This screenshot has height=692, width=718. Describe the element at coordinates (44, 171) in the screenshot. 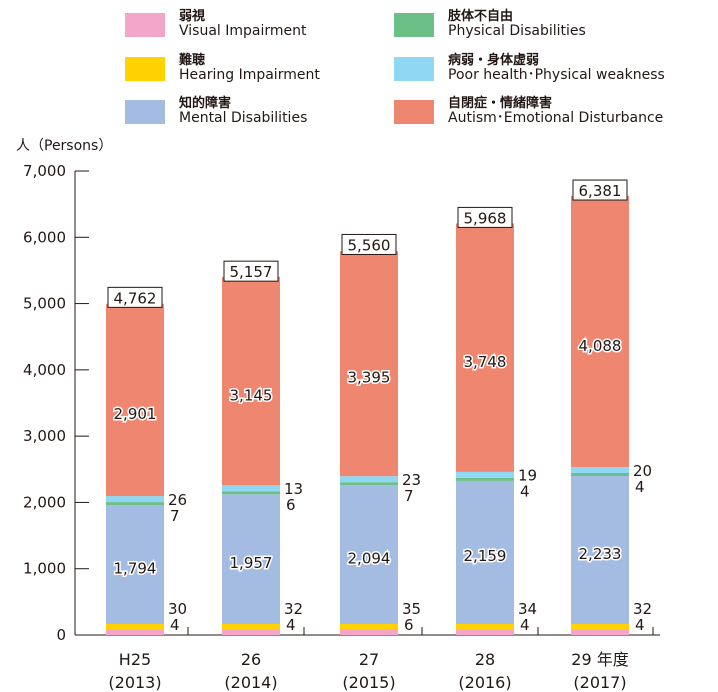

I see `y-tick-label: 7,000` at that location.